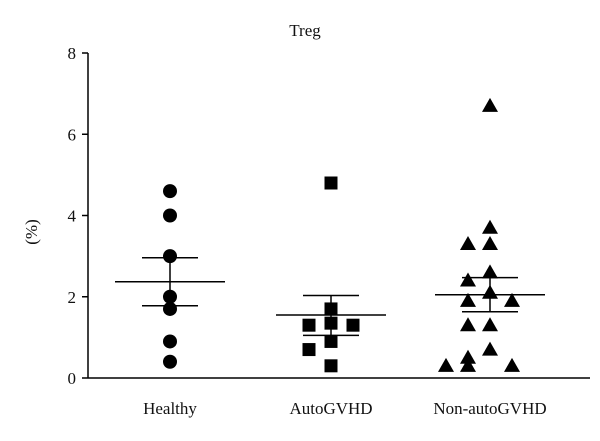  I want to click on category-label: AutoGVHD, so click(330, 408).